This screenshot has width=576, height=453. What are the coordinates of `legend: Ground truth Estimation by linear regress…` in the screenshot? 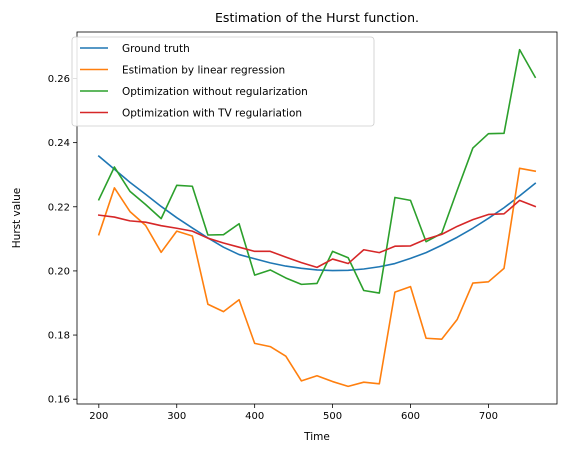 It's located at (223, 81).